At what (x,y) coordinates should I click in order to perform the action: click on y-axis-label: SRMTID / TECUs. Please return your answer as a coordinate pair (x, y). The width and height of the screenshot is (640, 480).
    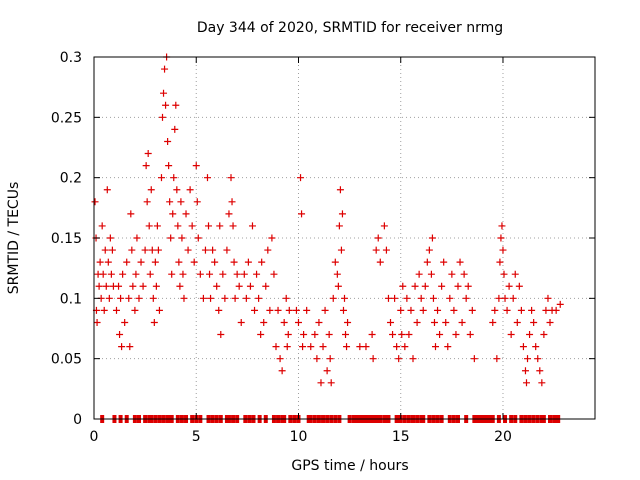
    Looking at the image, I should click on (14, 238).